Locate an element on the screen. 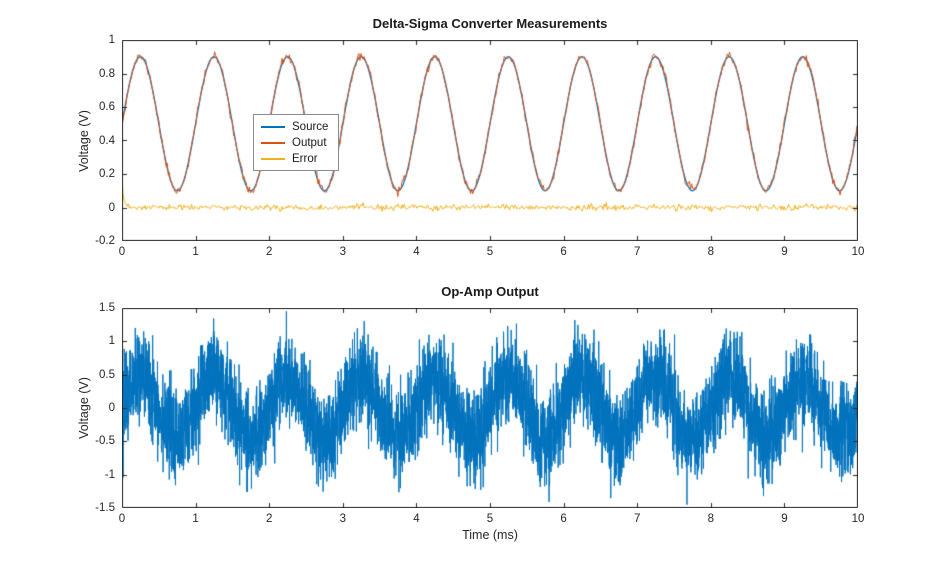 Image resolution: width=946 pixels, height=569 pixels. legend-label: Error is located at coordinates (305, 158).